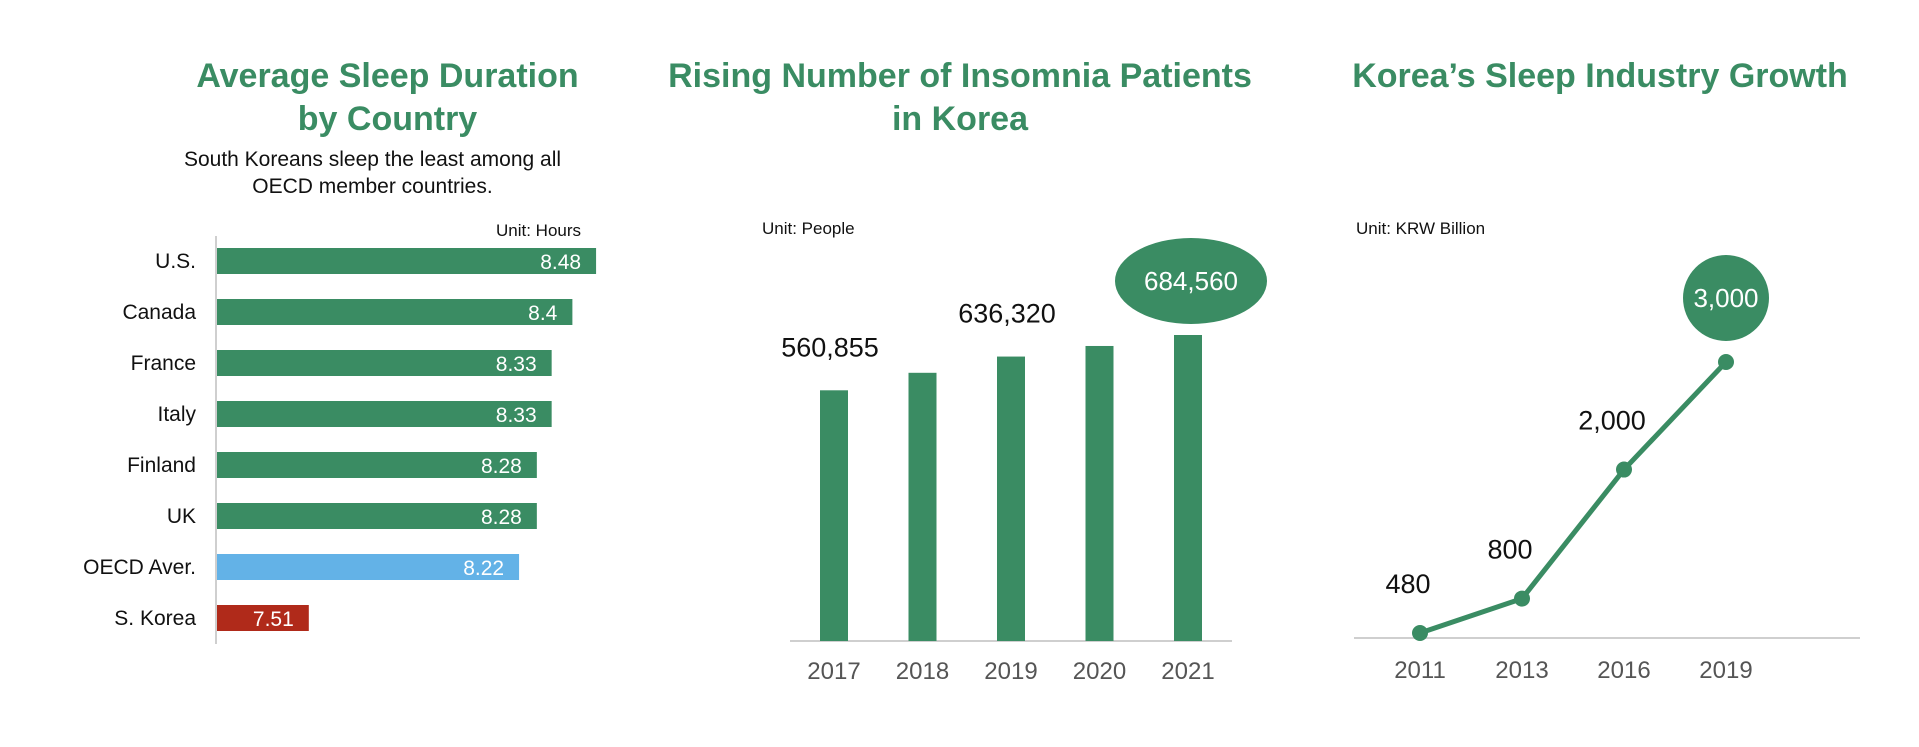  Describe the element at coordinates (1573, 498) in the screenshot. I see `series-line` at that location.